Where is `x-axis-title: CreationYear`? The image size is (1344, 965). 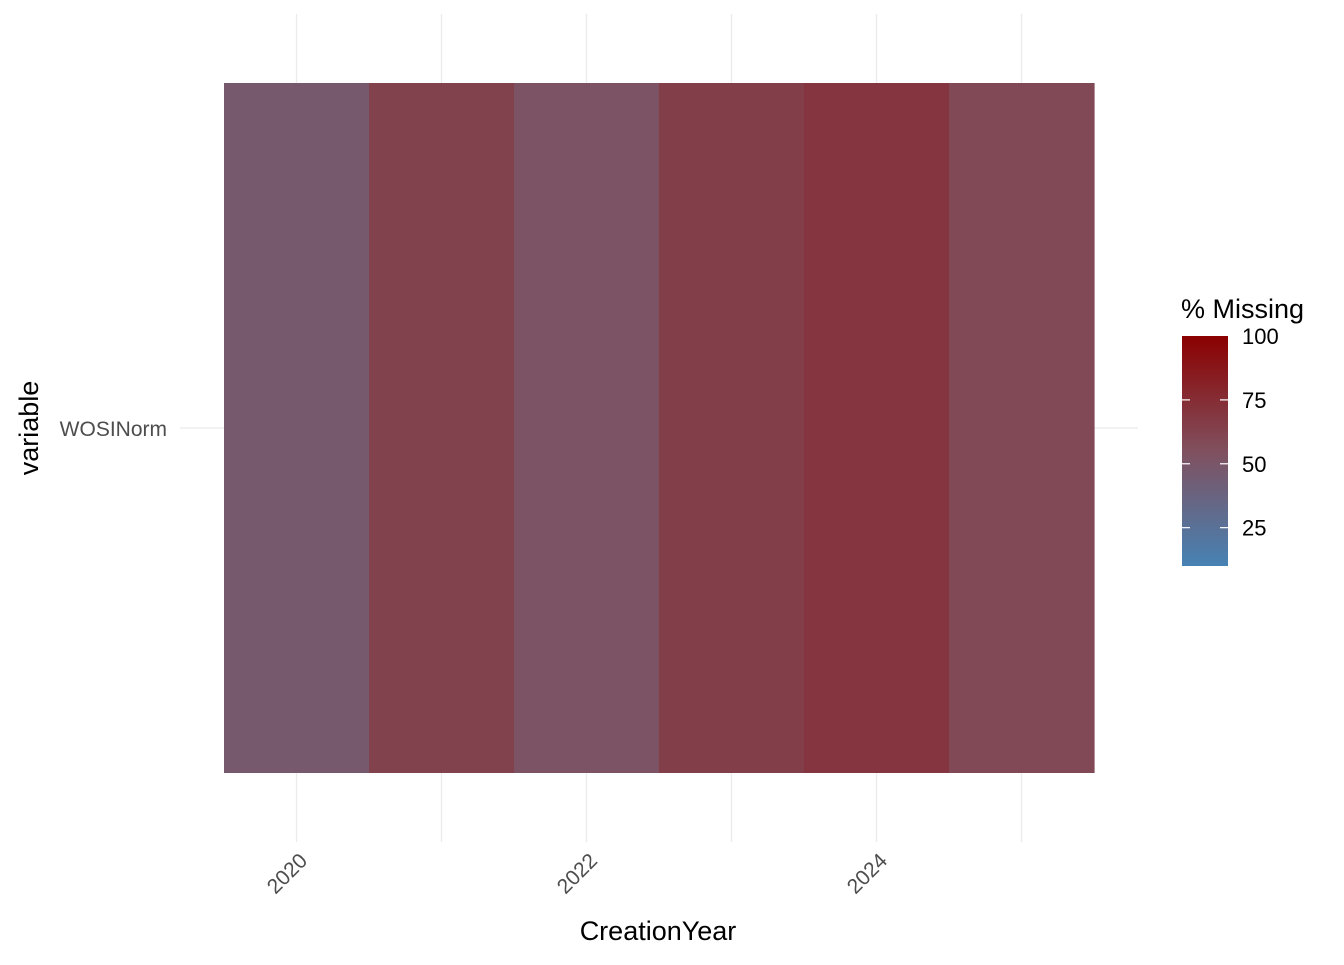 x-axis-title: CreationYear is located at coordinates (658, 931).